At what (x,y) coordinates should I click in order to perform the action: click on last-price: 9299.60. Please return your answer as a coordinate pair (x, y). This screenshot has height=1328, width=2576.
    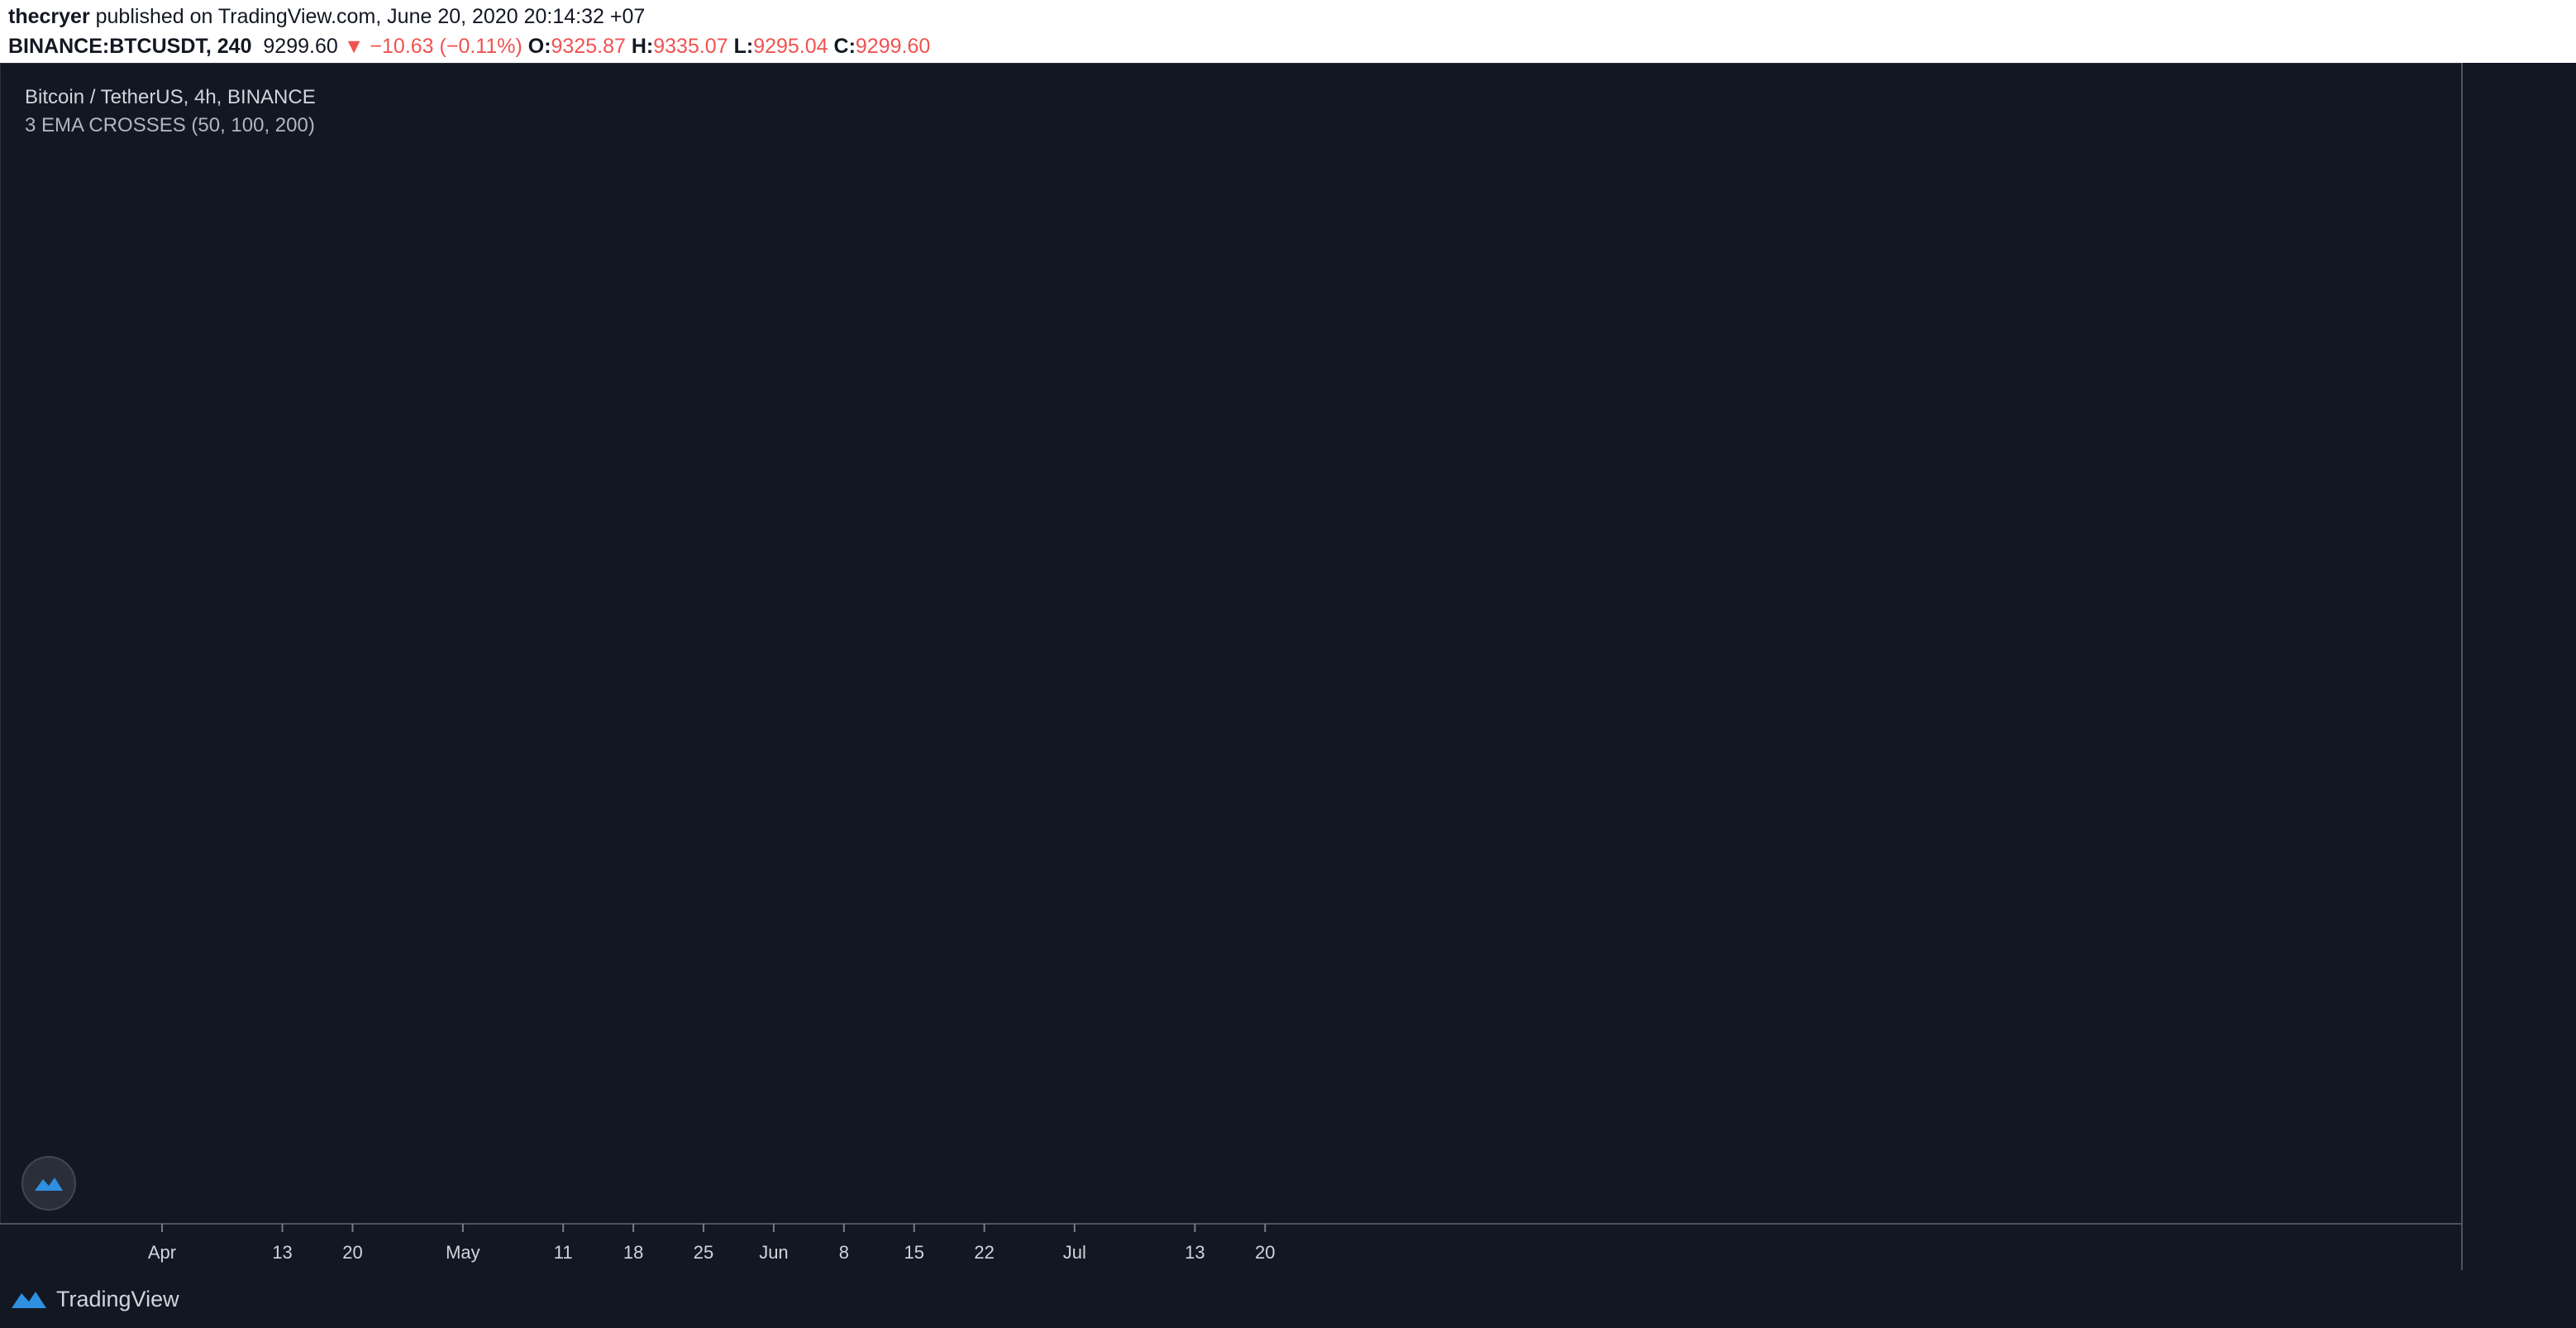
    Looking at the image, I should click on (300, 46).